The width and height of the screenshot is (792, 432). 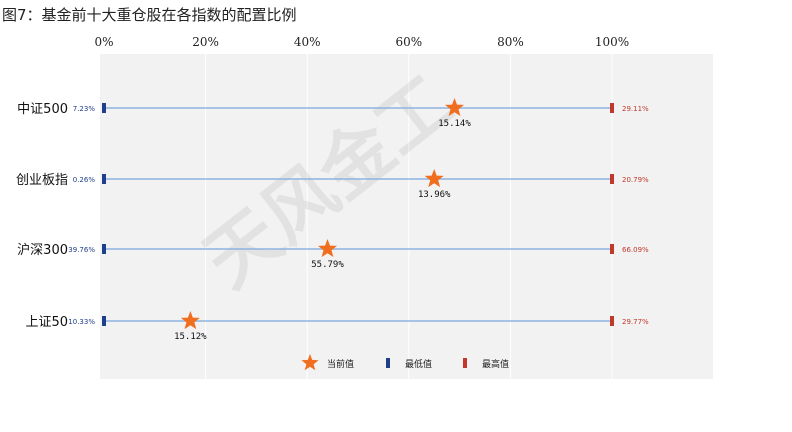 What do you see at coordinates (307, 42) in the screenshot?
I see `x-tick-label: 40%` at bounding box center [307, 42].